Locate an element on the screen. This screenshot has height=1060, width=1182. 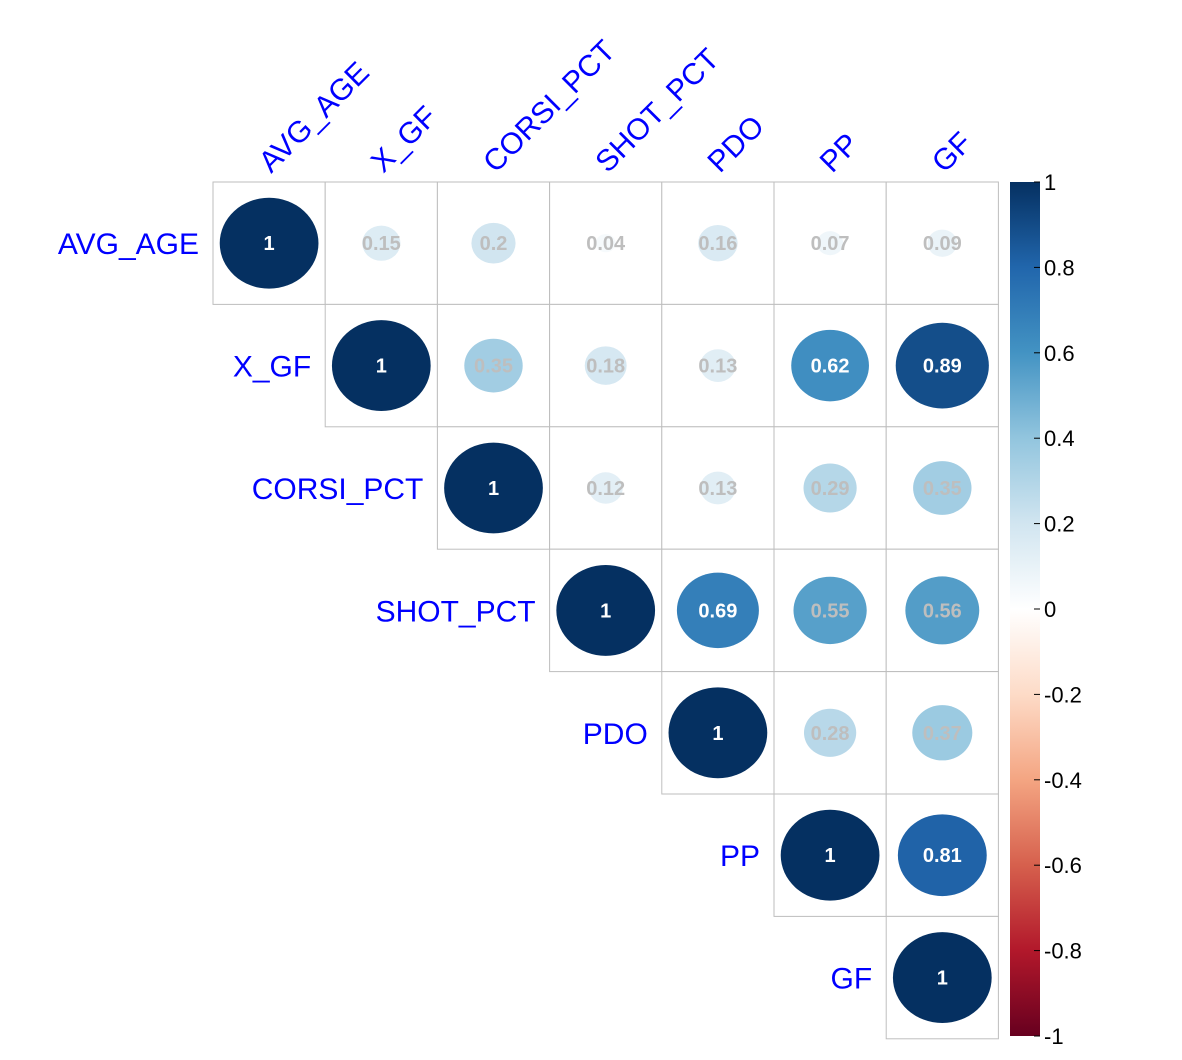
value-avg-age-x-gf: 0.15 is located at coordinates (381, 244).